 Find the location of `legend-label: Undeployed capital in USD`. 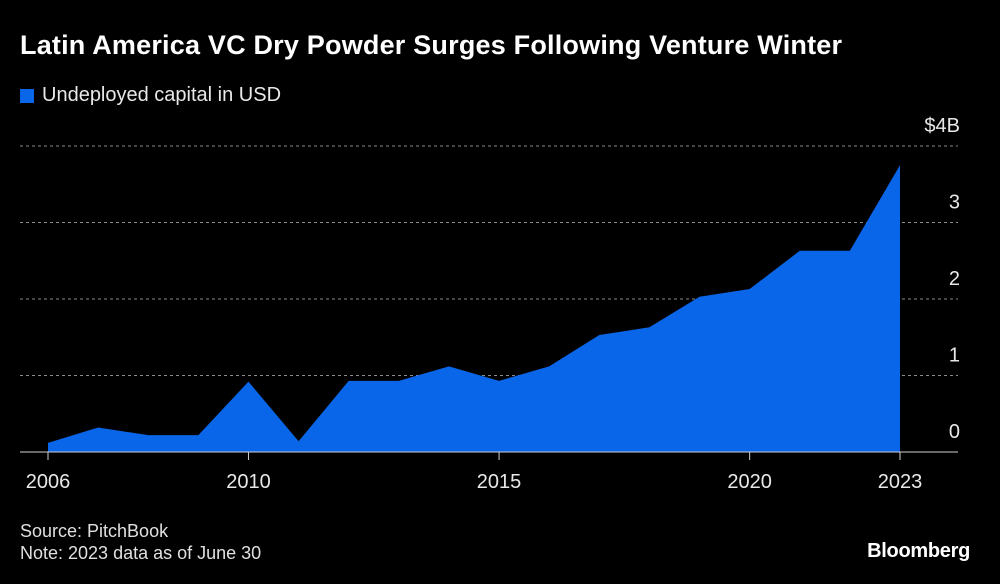

legend-label: Undeployed capital in USD is located at coordinates (162, 95).